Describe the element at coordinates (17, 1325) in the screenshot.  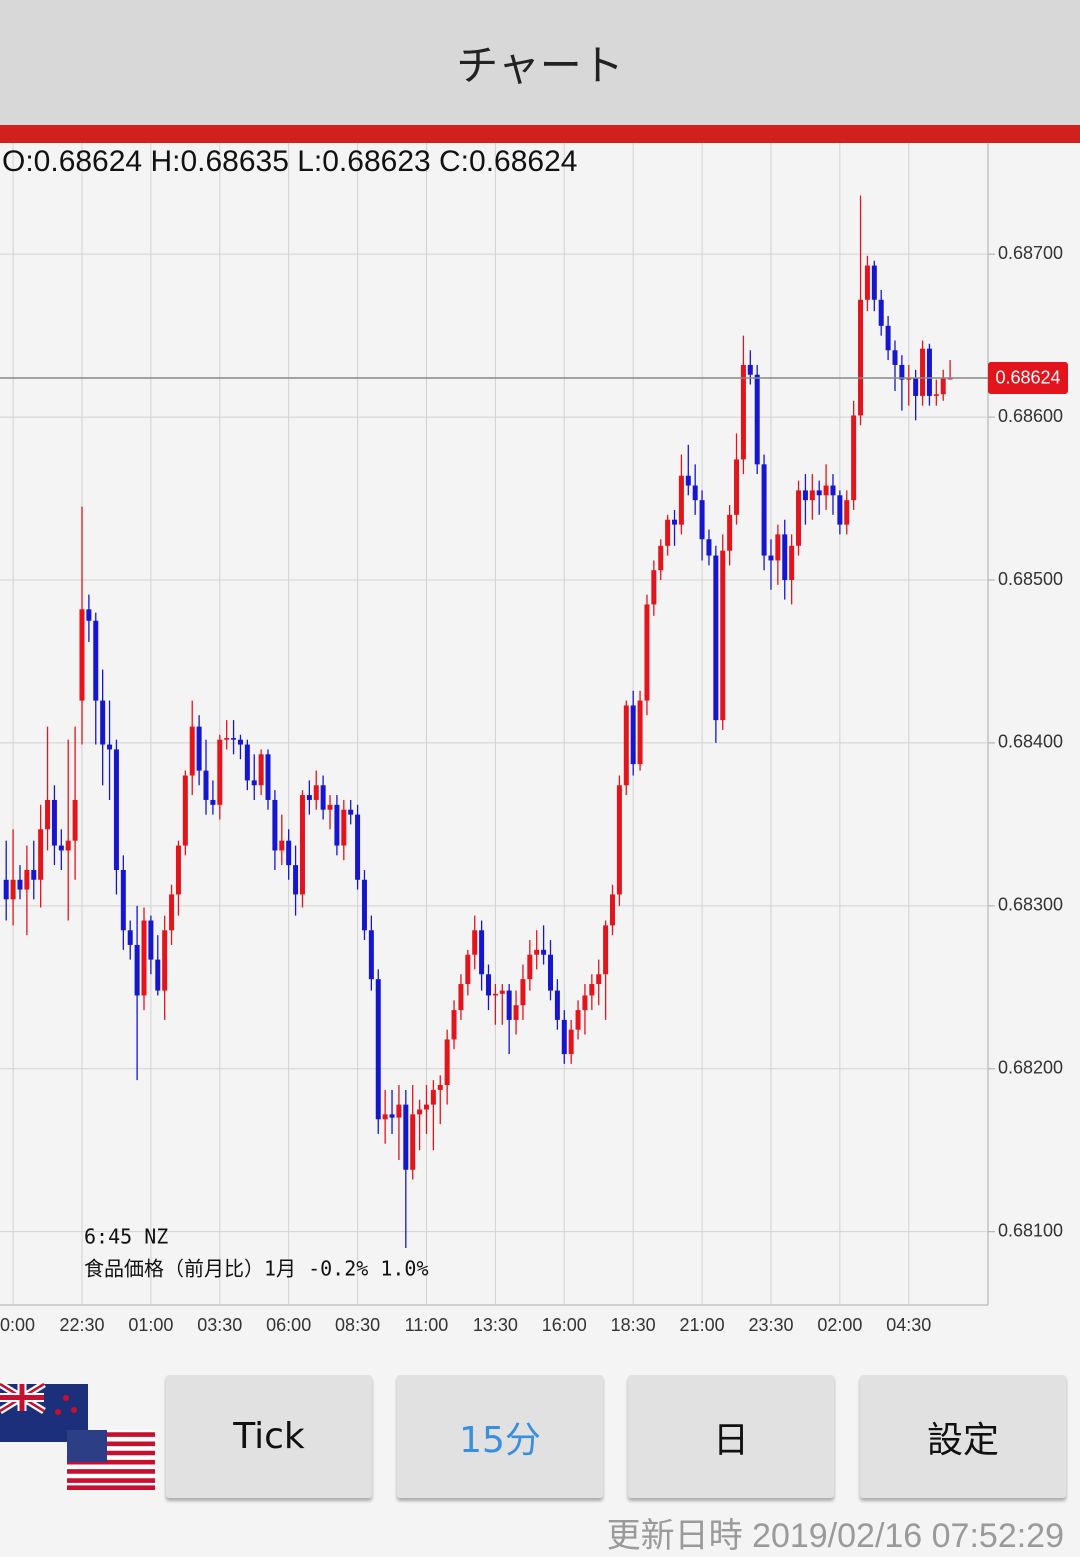
I see `x-tick-label: 0:00` at that location.